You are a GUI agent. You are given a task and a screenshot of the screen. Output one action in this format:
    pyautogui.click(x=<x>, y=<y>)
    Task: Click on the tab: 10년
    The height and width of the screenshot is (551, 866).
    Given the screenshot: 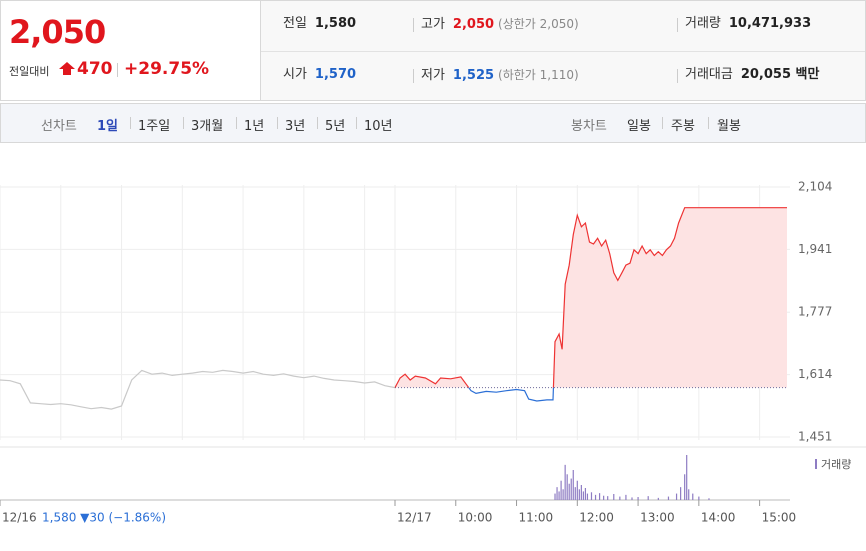 What is the action you would take?
    pyautogui.click(x=378, y=126)
    